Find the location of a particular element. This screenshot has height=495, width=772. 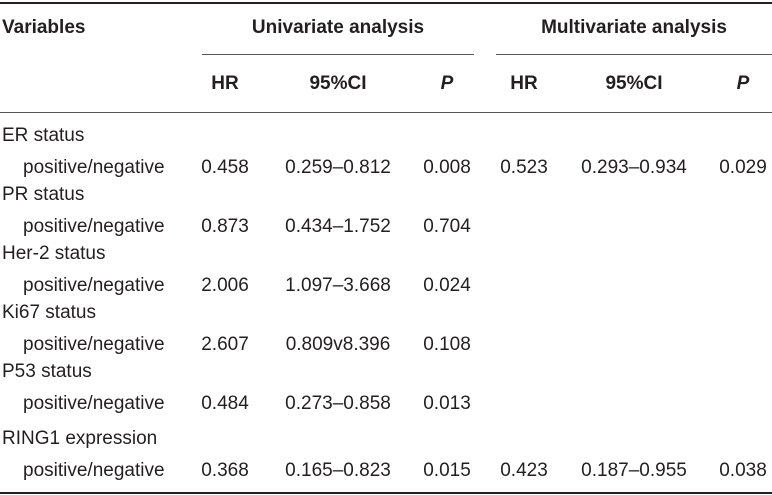

multi-p-value: 0.038 is located at coordinates (743, 470).